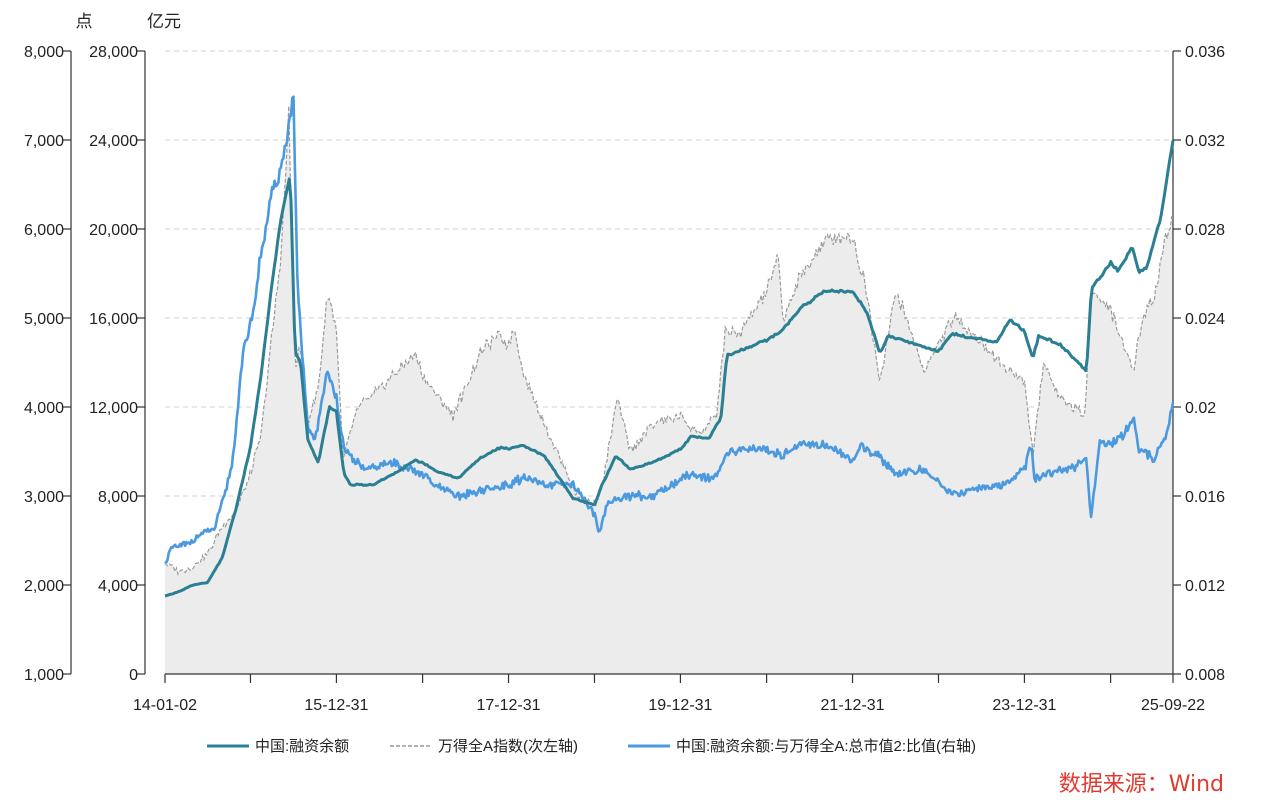 This screenshot has width=1266, height=801. What do you see at coordinates (113, 141) in the screenshot?
I see `inner_left-tick-label: 24,000` at bounding box center [113, 141].